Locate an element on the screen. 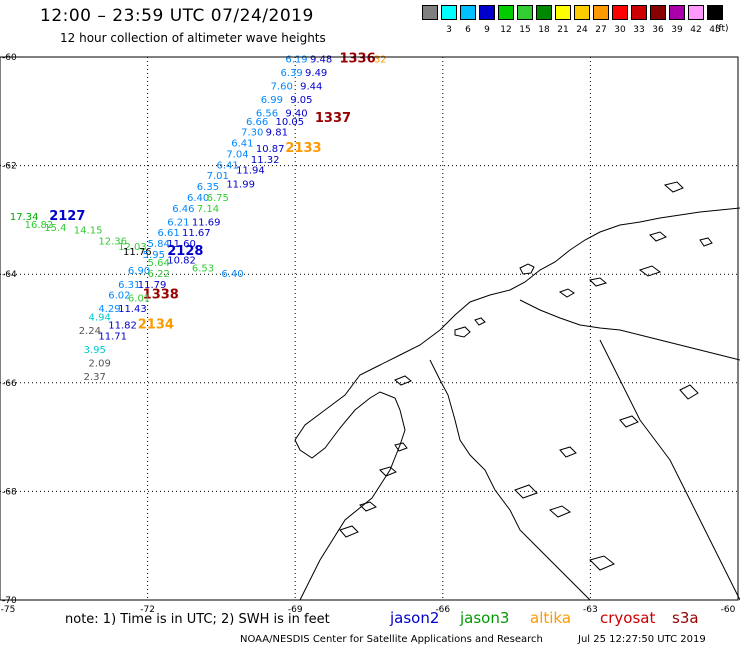  wave-height-label: 11.69 is located at coordinates (206, 222).